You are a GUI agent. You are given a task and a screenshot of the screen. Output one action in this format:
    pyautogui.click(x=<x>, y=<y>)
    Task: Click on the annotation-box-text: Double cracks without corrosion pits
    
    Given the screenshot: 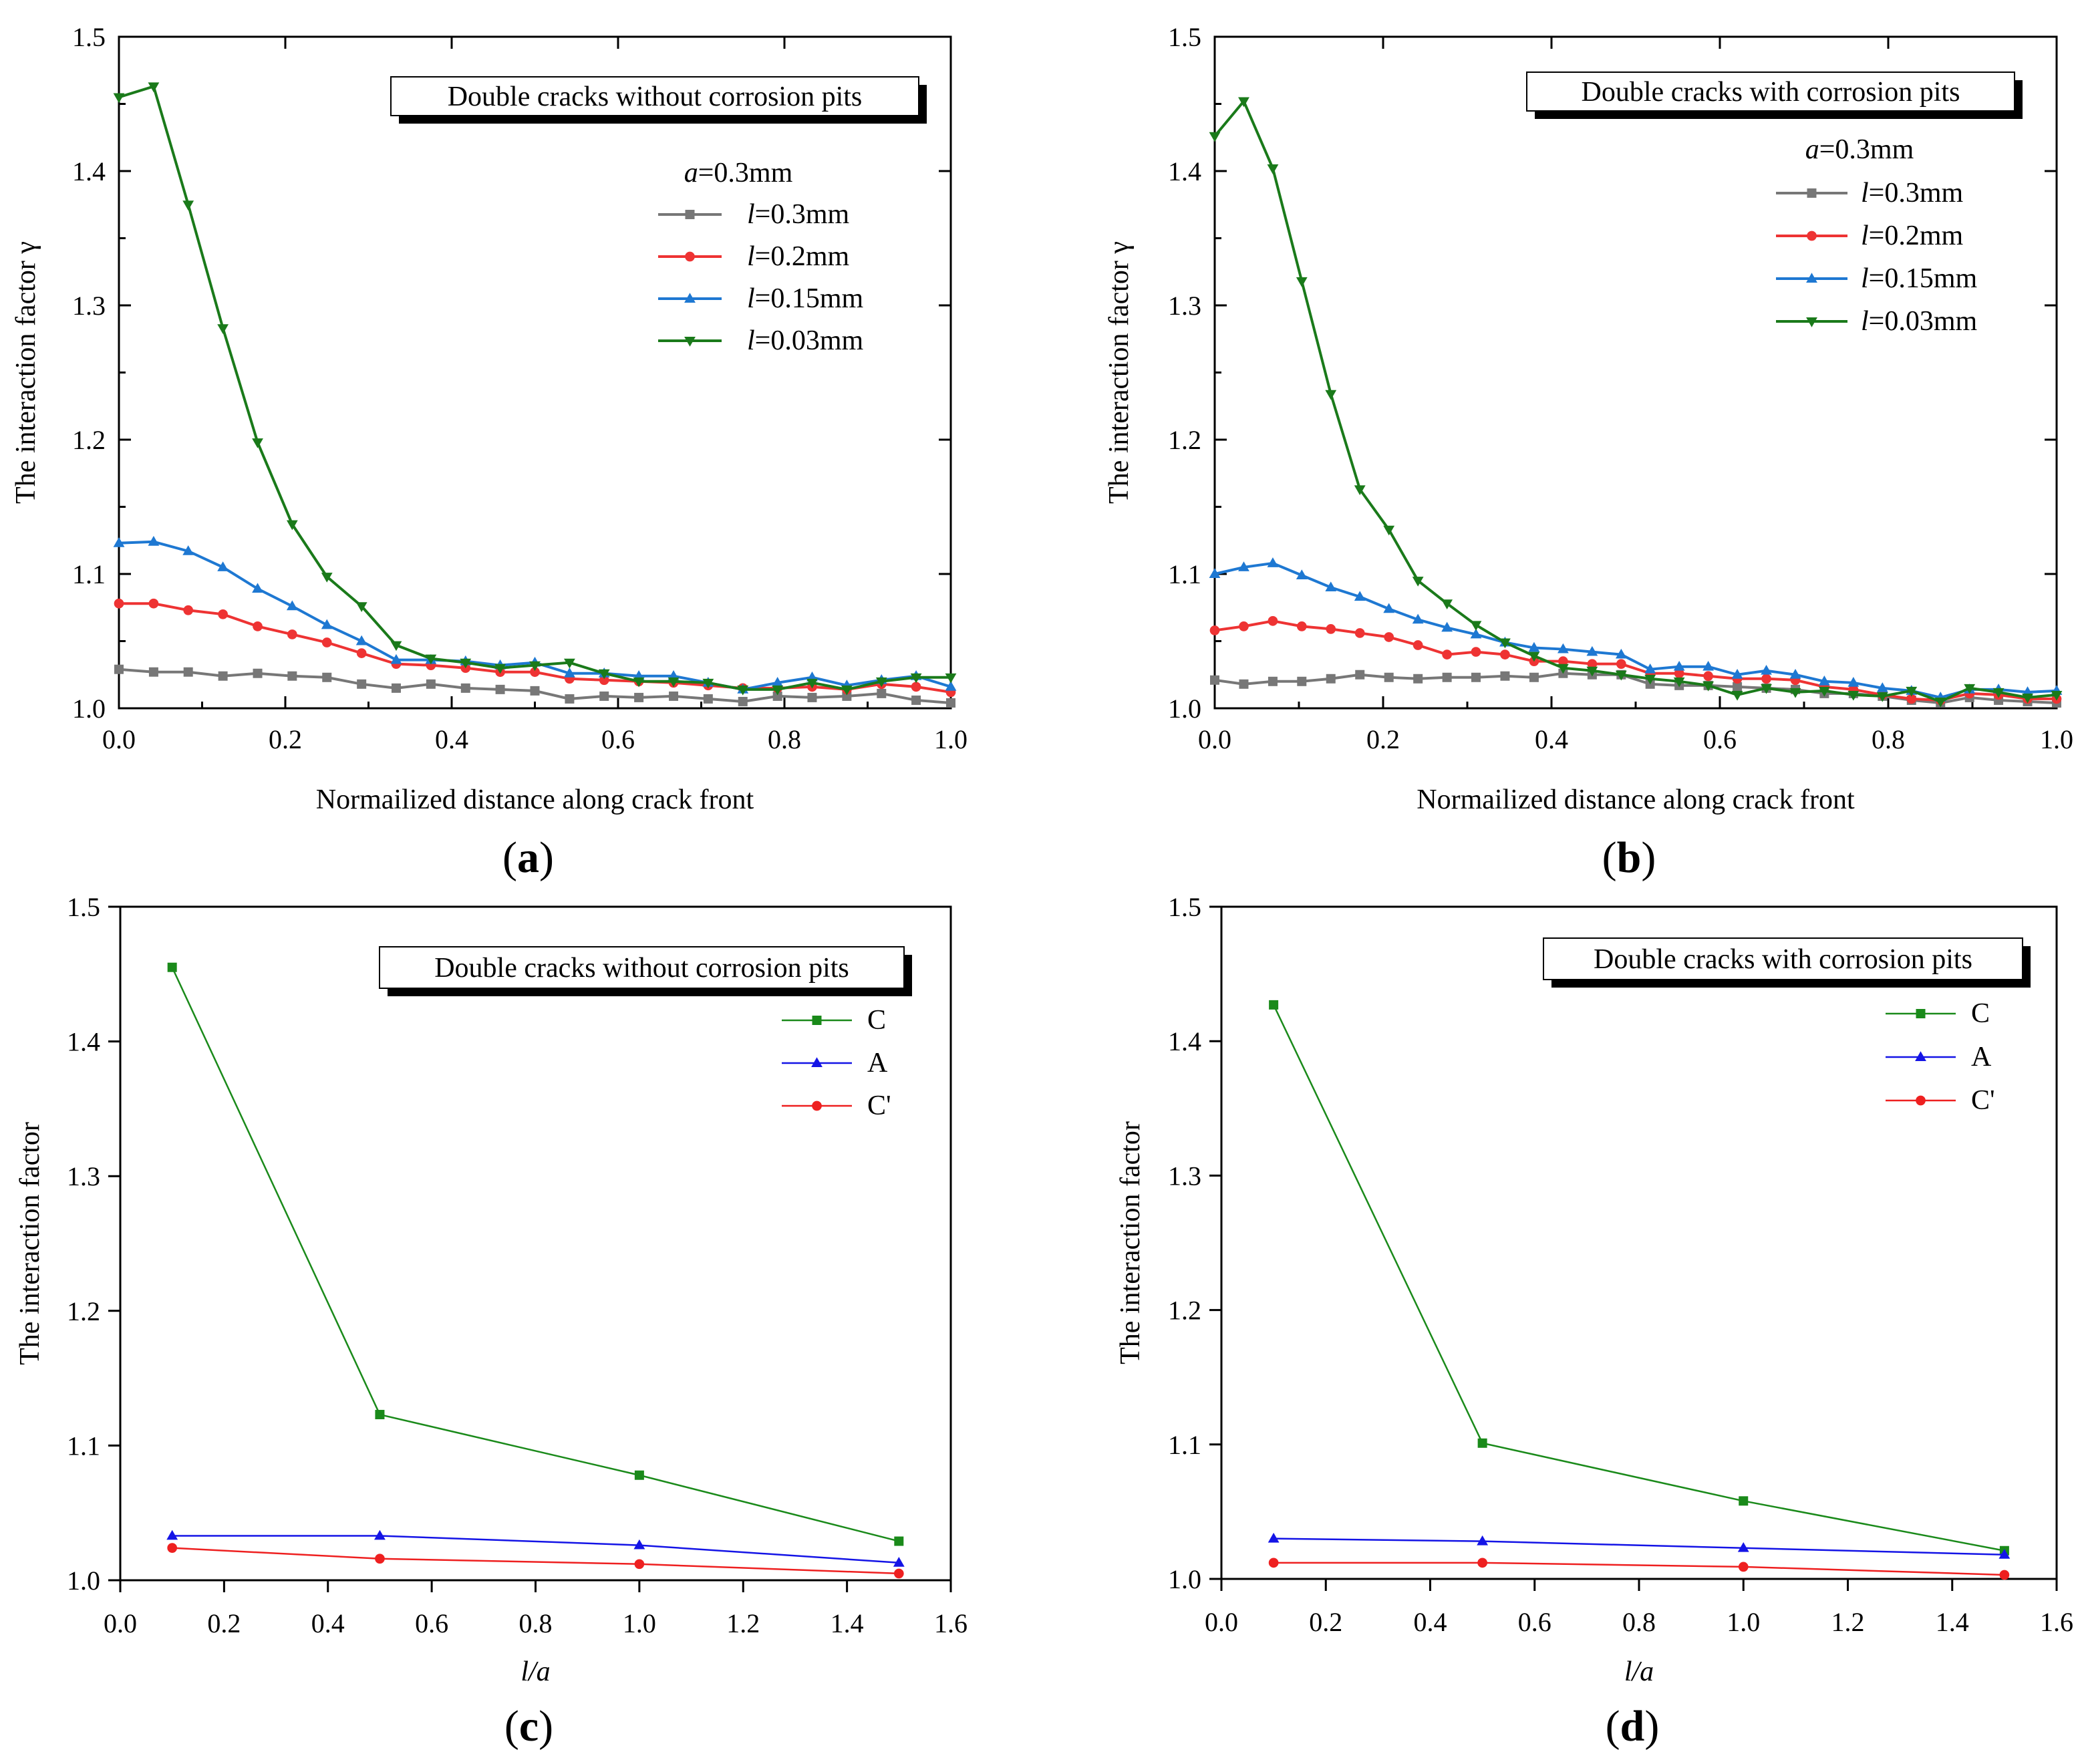 What is the action you would take?
    pyautogui.click(x=655, y=97)
    